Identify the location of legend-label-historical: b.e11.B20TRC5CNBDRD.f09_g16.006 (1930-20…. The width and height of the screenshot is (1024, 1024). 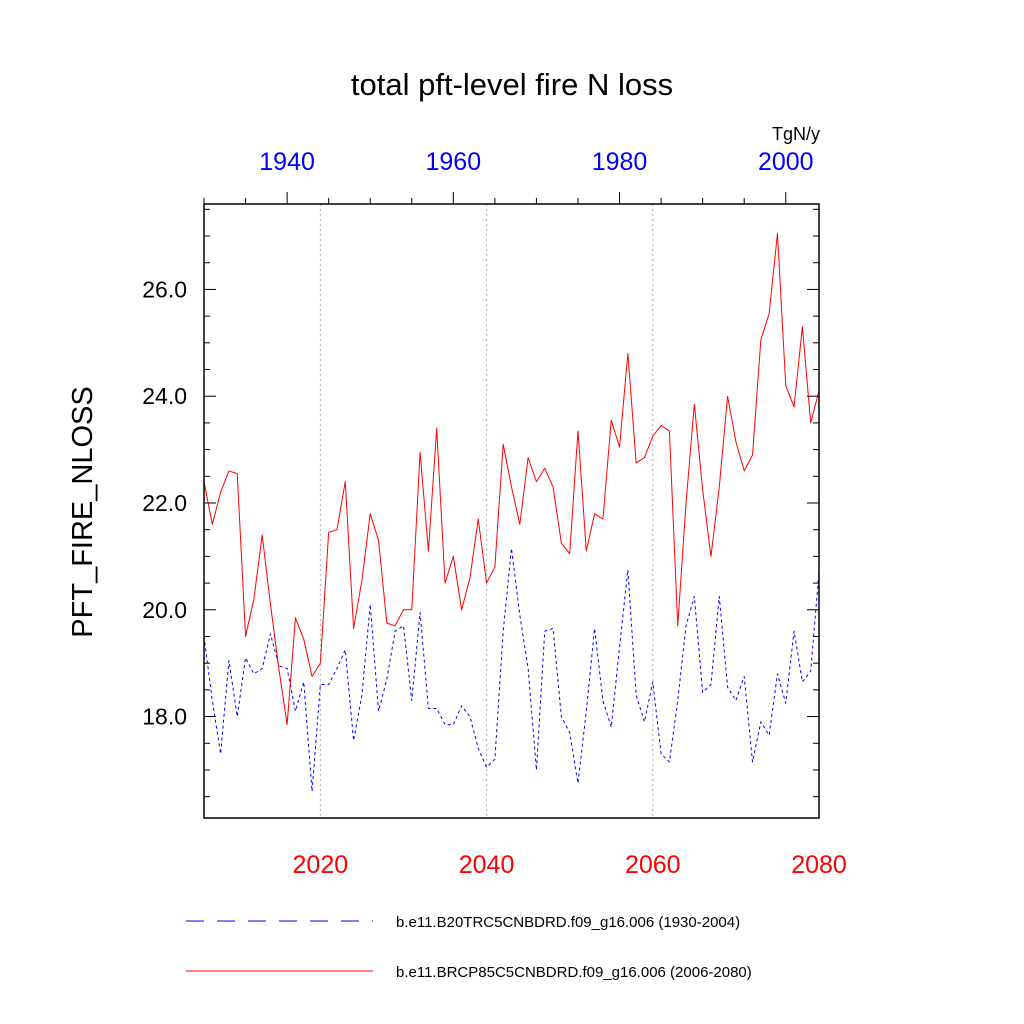
(568, 922).